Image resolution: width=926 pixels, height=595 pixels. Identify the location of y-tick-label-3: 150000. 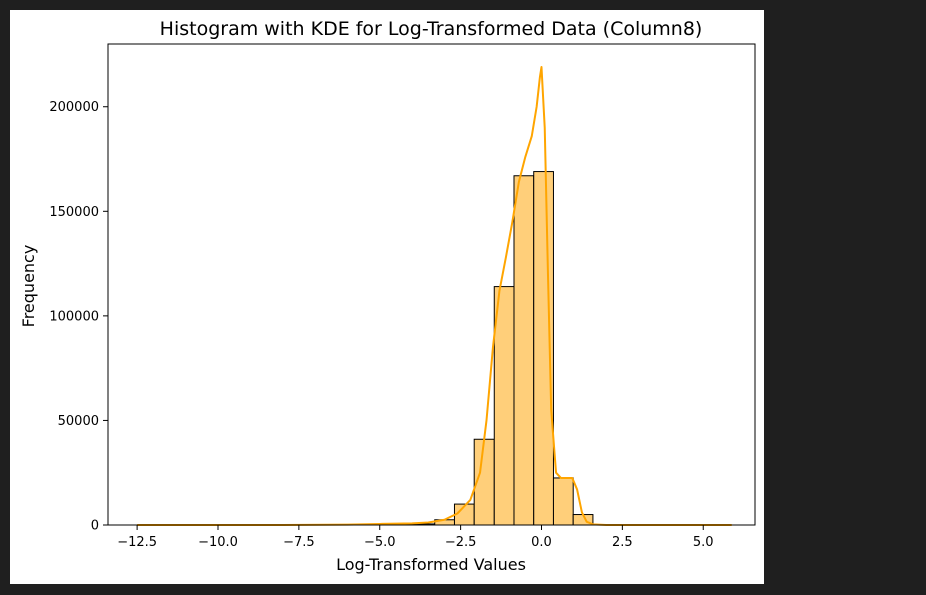
(74, 212).